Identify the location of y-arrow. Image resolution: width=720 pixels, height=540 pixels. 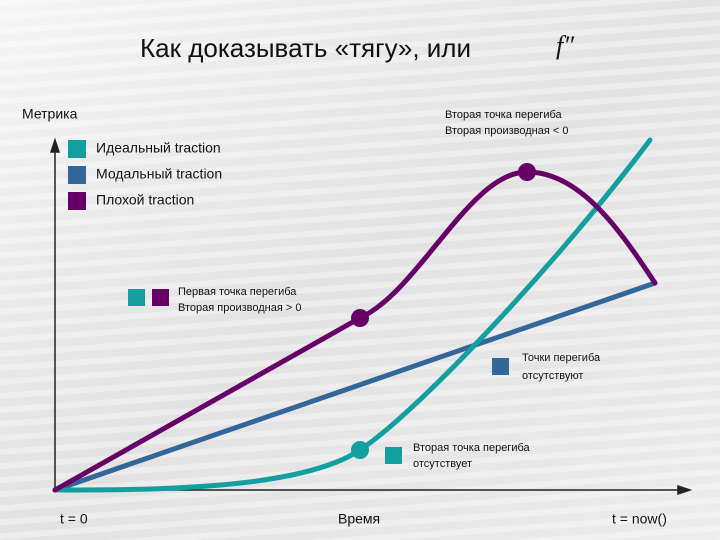
(55, 145).